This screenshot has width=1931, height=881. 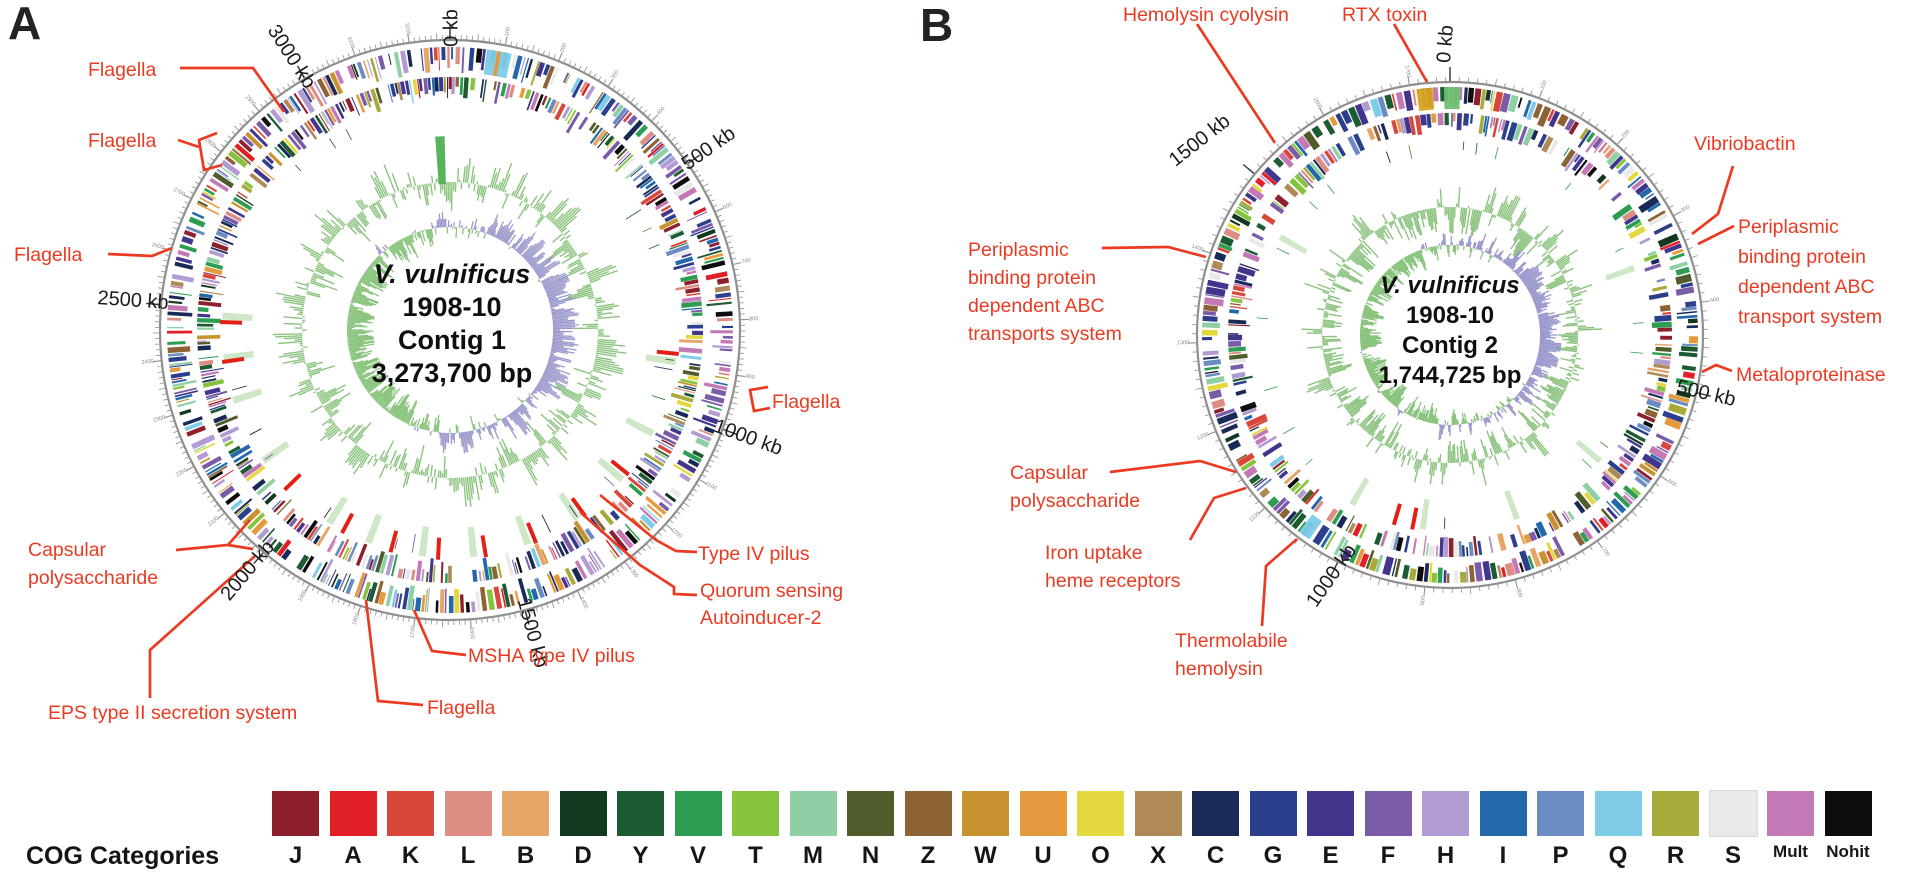 What do you see at coordinates (1043, 813) in the screenshot?
I see `legend-swatch-U` at bounding box center [1043, 813].